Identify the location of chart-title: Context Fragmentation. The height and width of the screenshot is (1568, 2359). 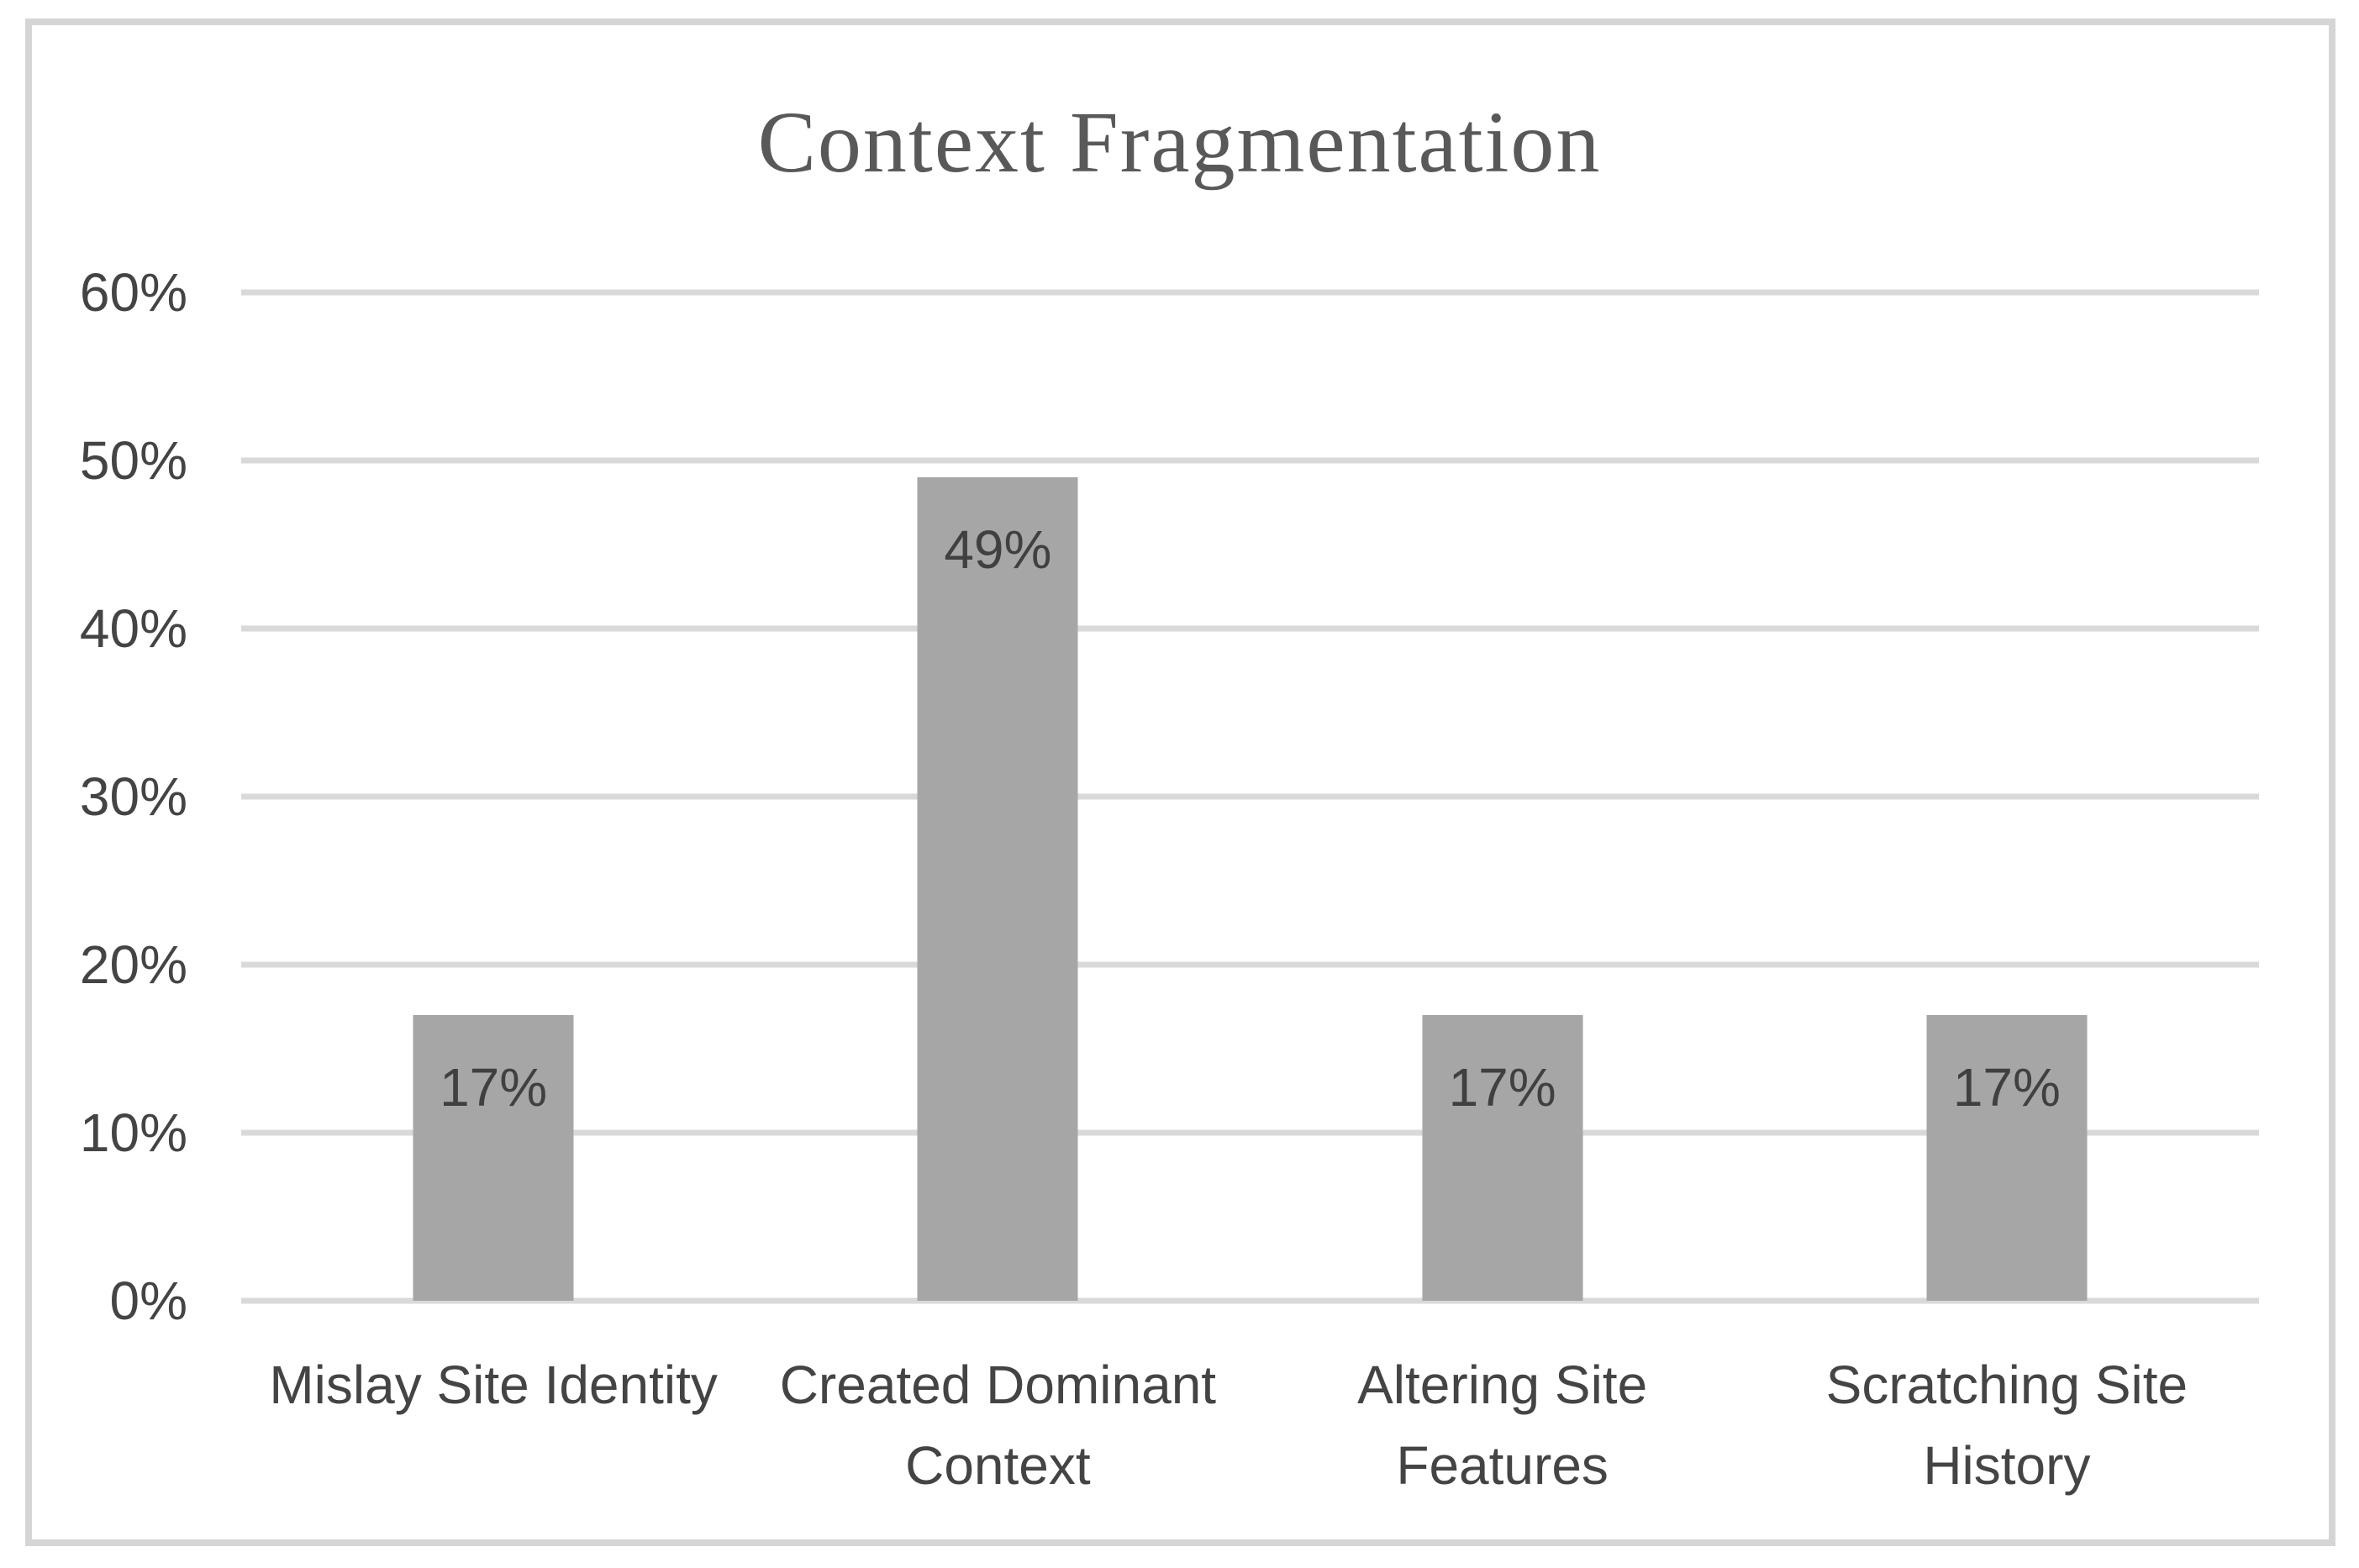
(1179, 143).